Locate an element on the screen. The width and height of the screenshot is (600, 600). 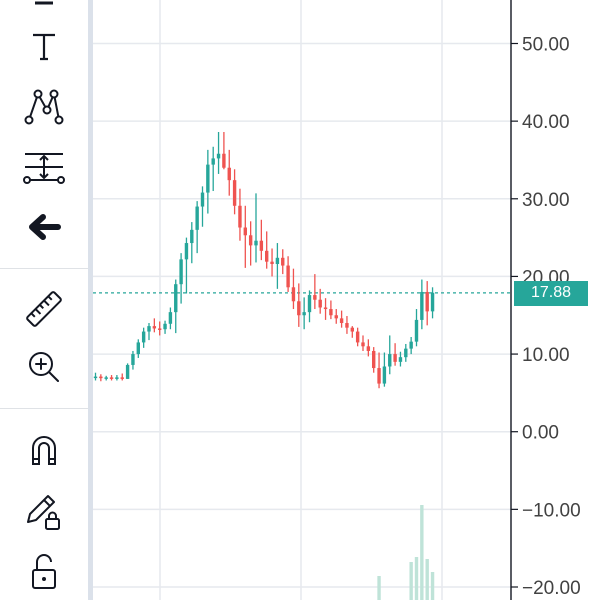
ruler-icon is located at coordinates (44, 309).